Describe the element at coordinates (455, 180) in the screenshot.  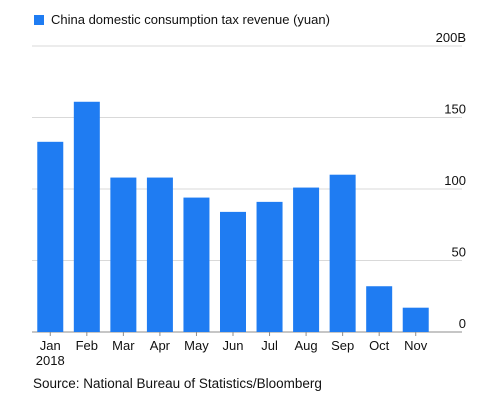
I see `y-tick-label: 100` at that location.